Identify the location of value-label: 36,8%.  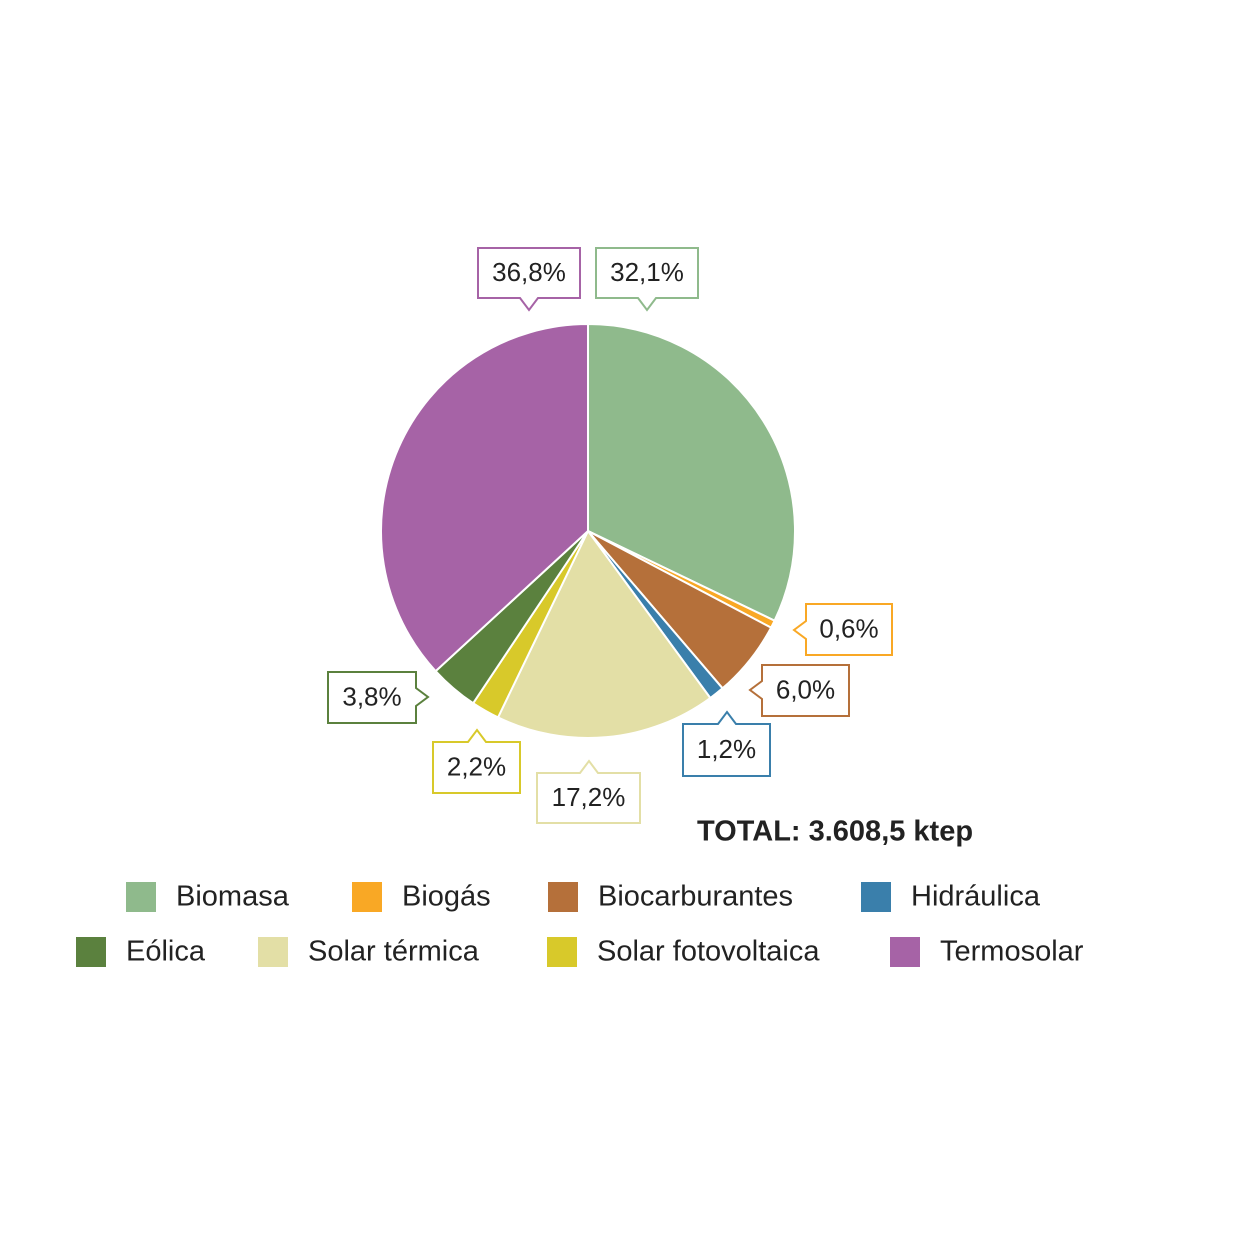
(529, 272).